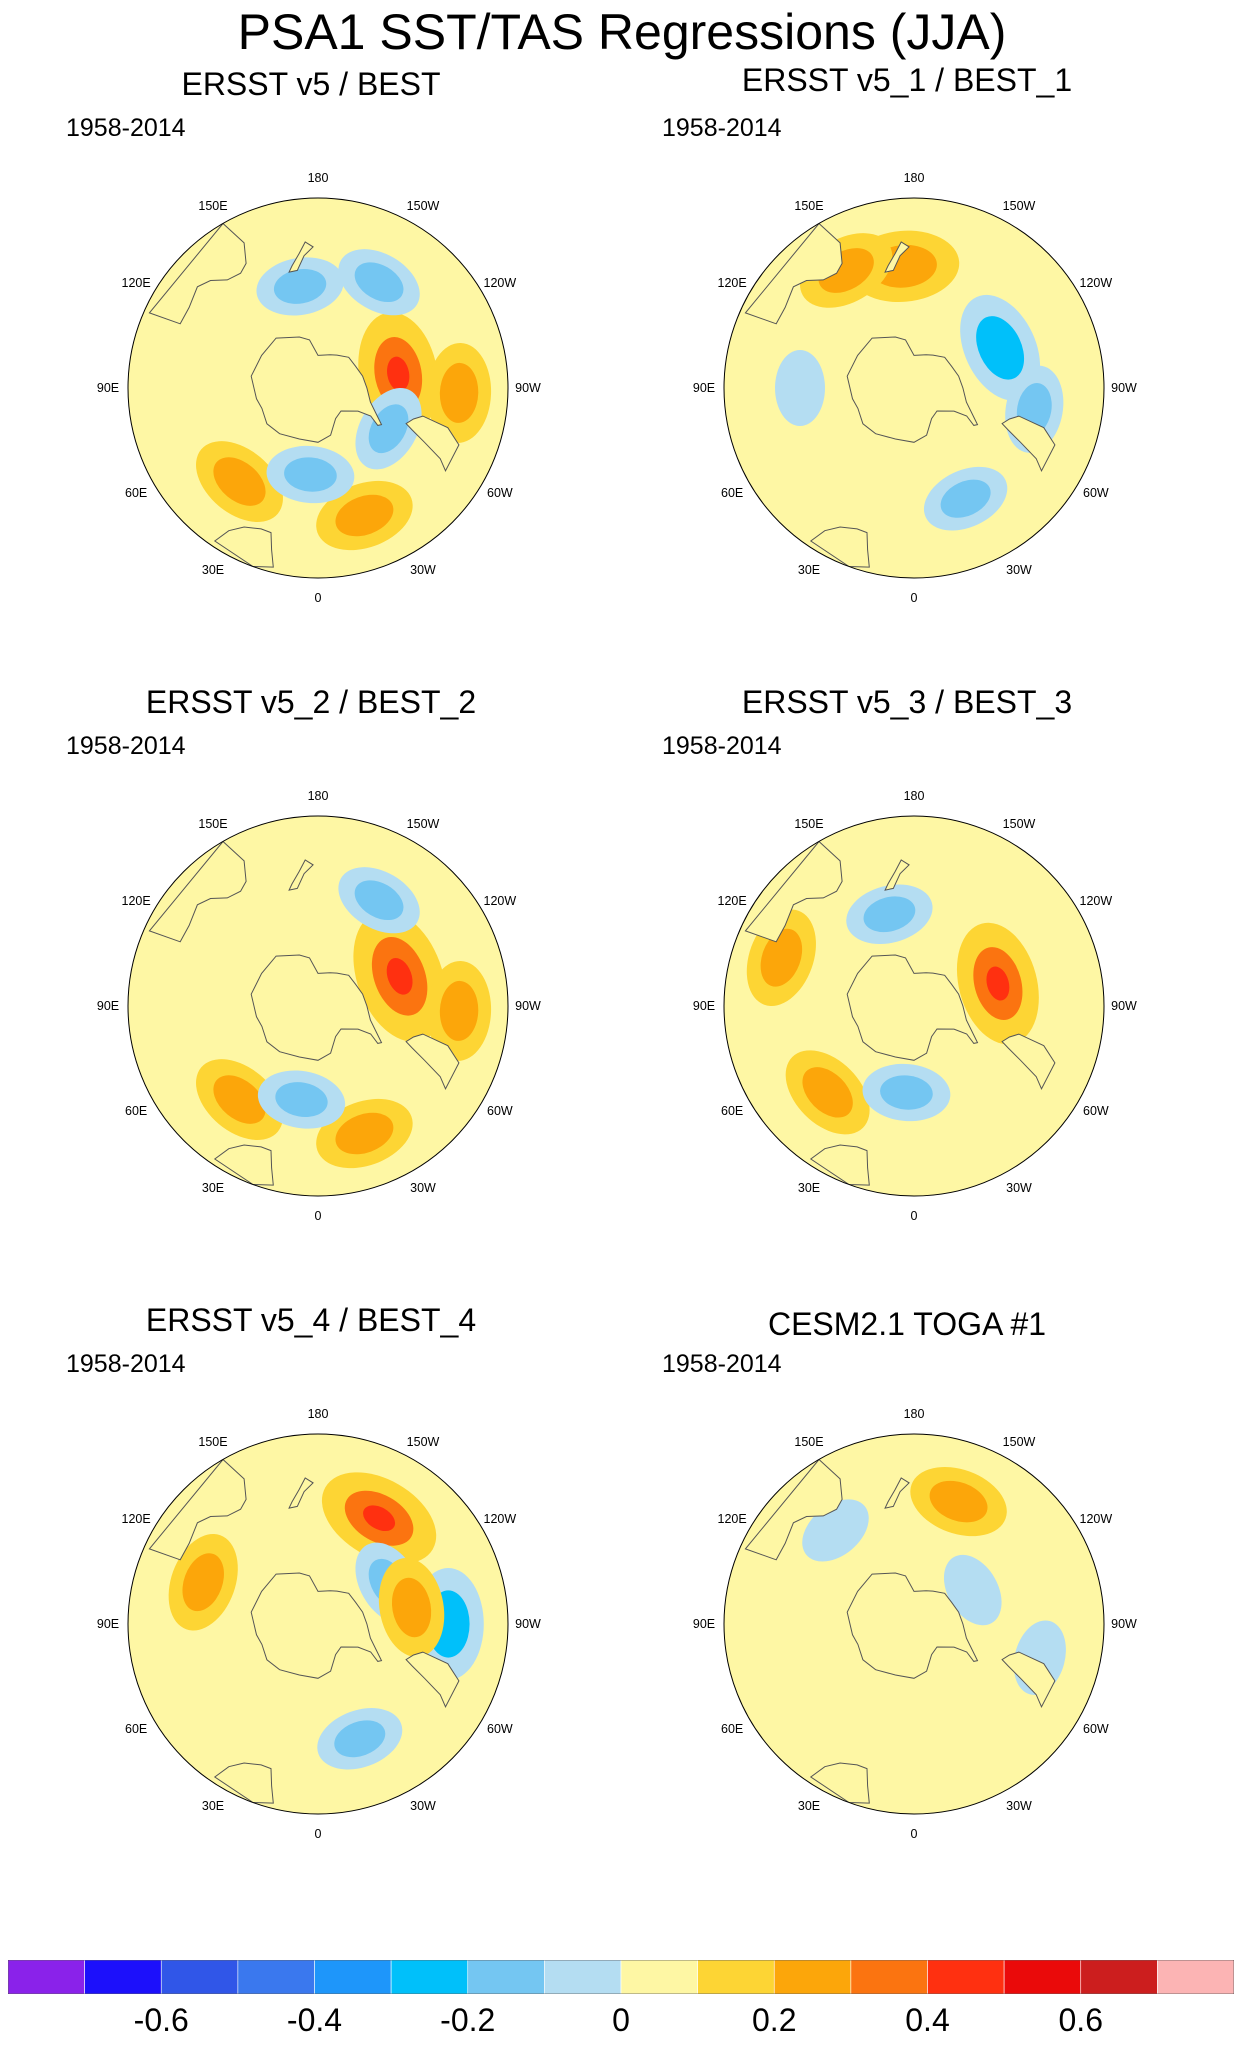 The width and height of the screenshot is (1244, 2047). I want to click on colorbar-tick-label: 0.2, so click(774, 2020).